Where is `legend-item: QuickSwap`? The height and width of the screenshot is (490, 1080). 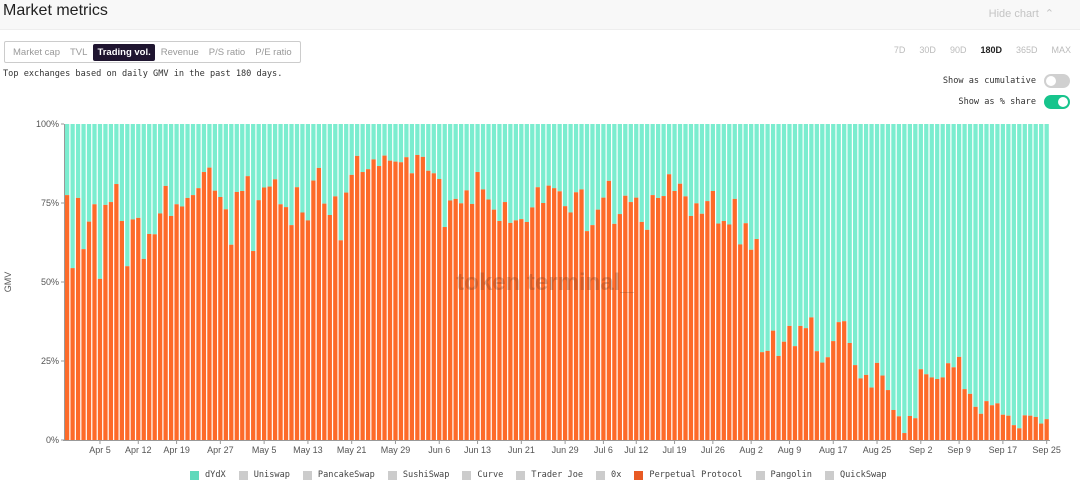 legend-item: QuickSwap is located at coordinates (855, 475).